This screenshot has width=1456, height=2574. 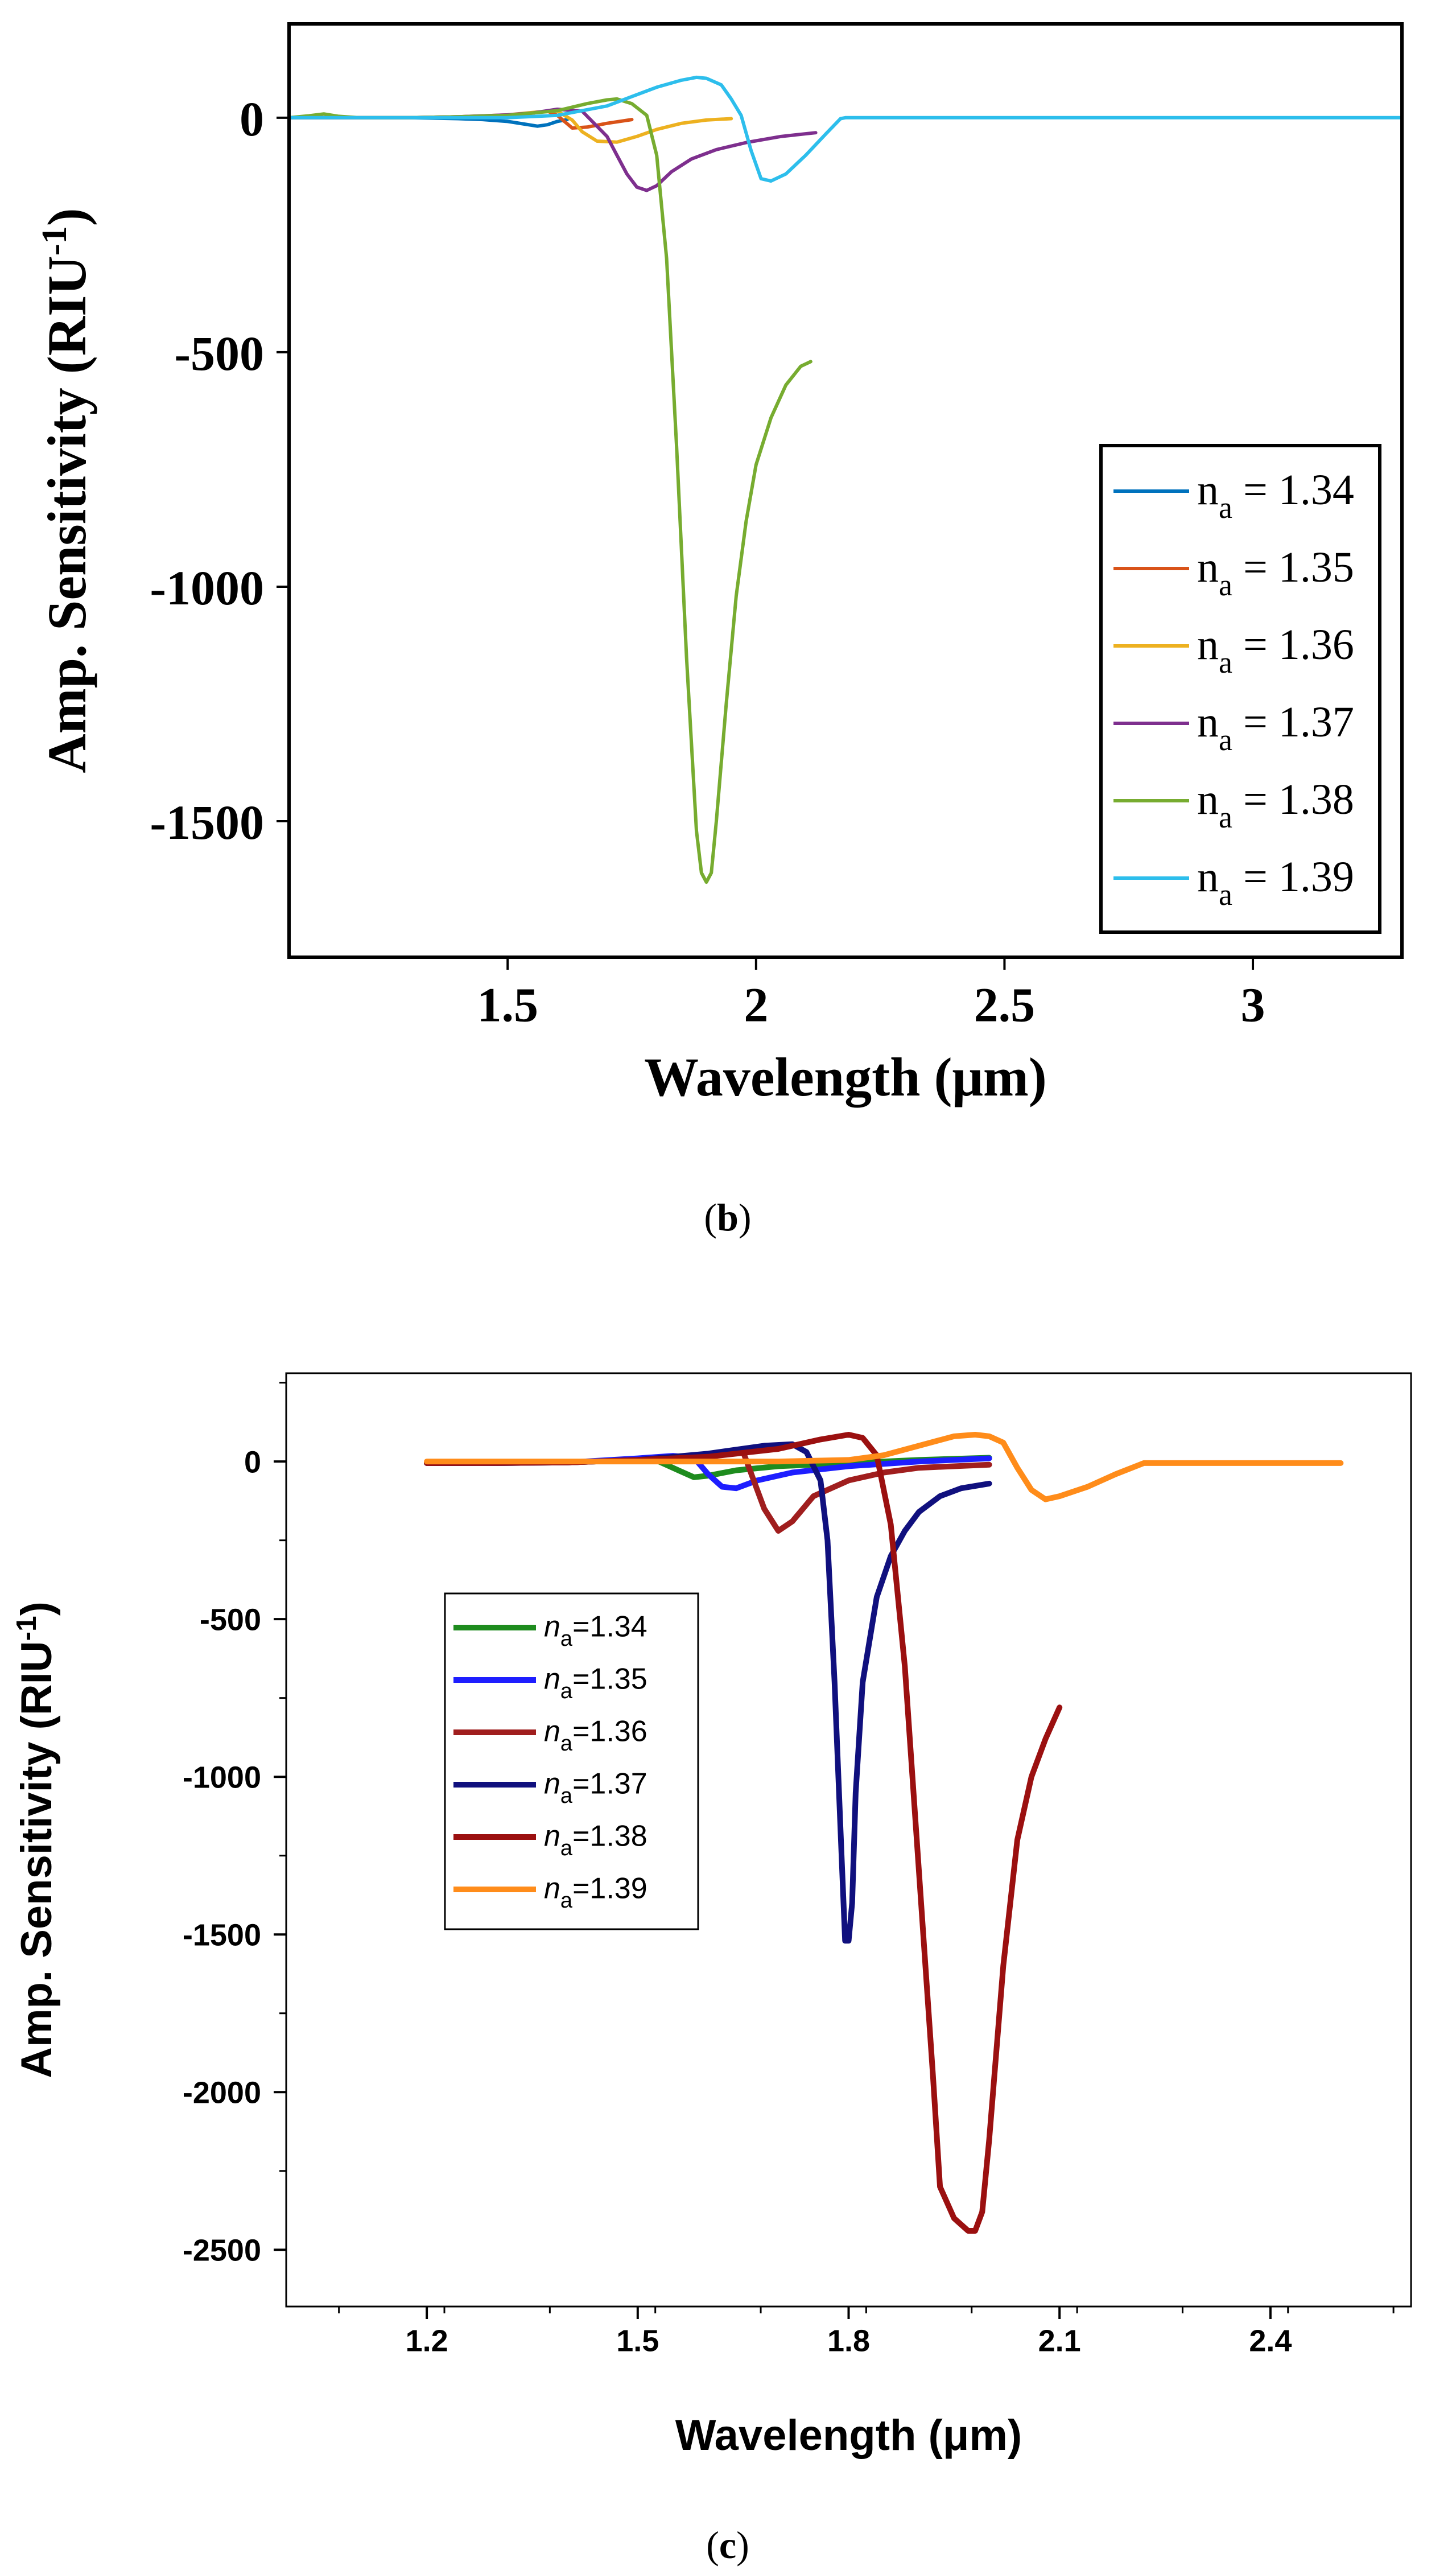 What do you see at coordinates (727, 1217) in the screenshot?
I see `panel-caption-b: (b)` at bounding box center [727, 1217].